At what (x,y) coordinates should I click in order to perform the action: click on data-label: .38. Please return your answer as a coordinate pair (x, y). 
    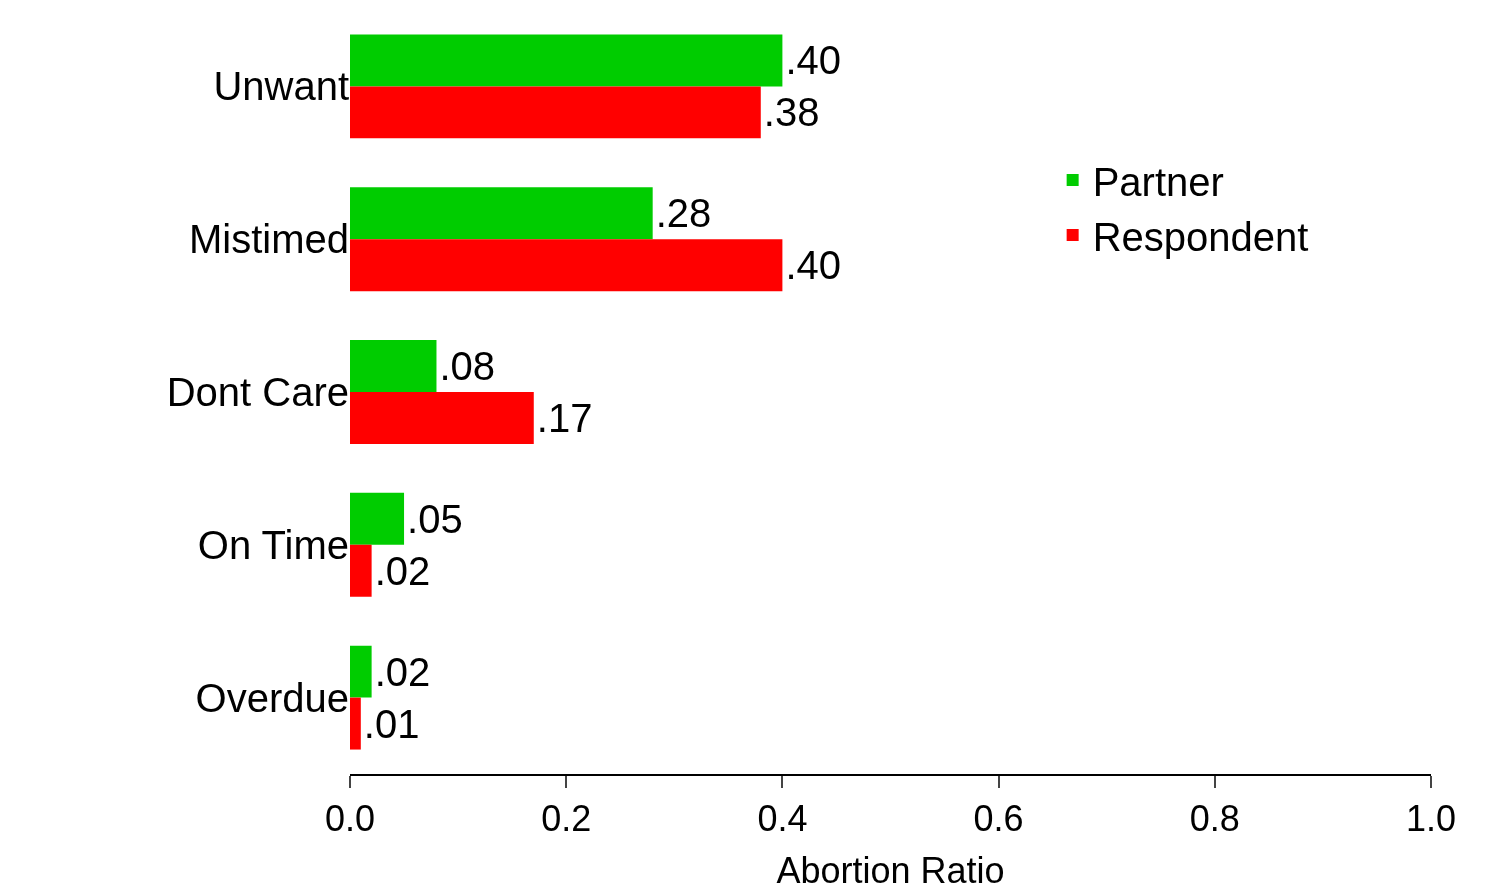
    Looking at the image, I should click on (791, 112).